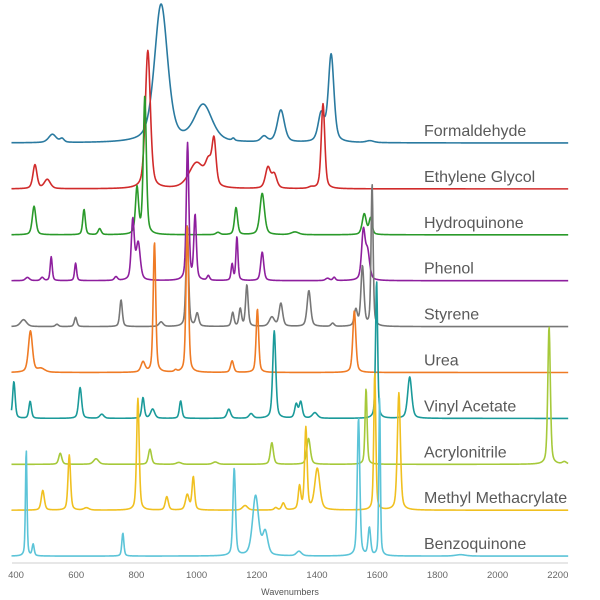 The height and width of the screenshot is (600, 600). What do you see at coordinates (196, 575) in the screenshot?
I see `x-tick-label: 1000` at bounding box center [196, 575].